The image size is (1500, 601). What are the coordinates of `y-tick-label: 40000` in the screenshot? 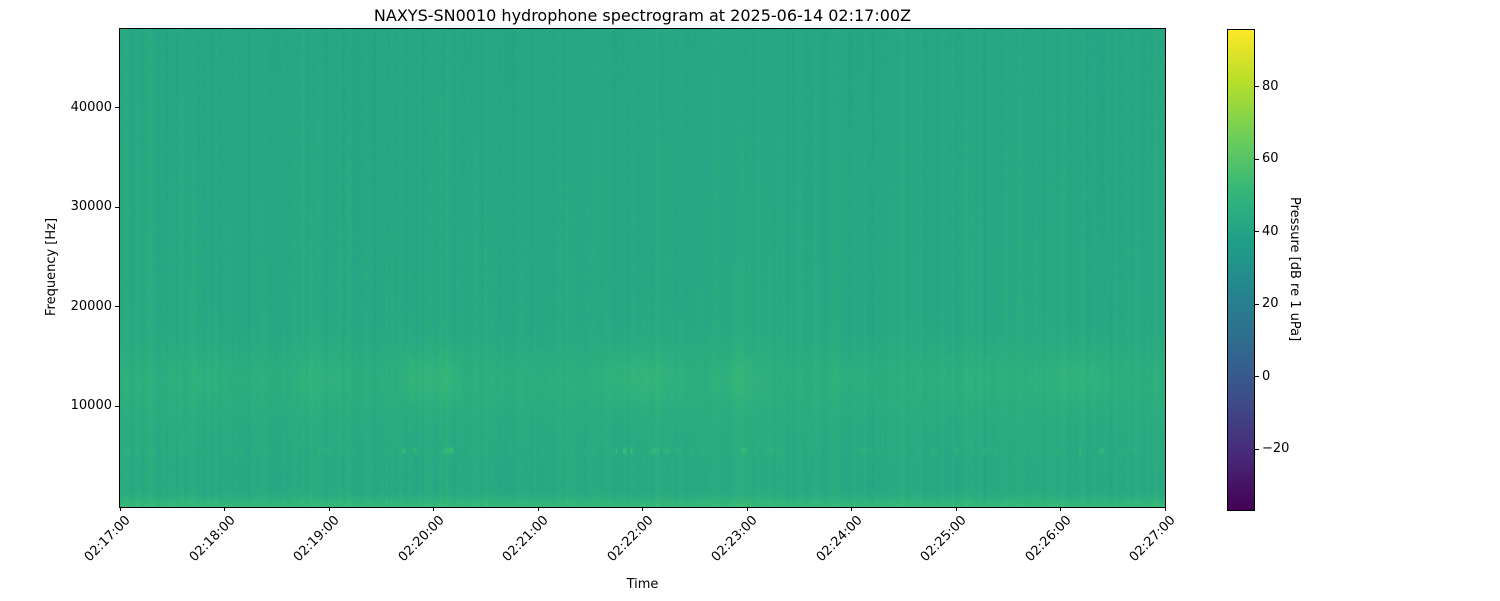 It's located at (91, 107).